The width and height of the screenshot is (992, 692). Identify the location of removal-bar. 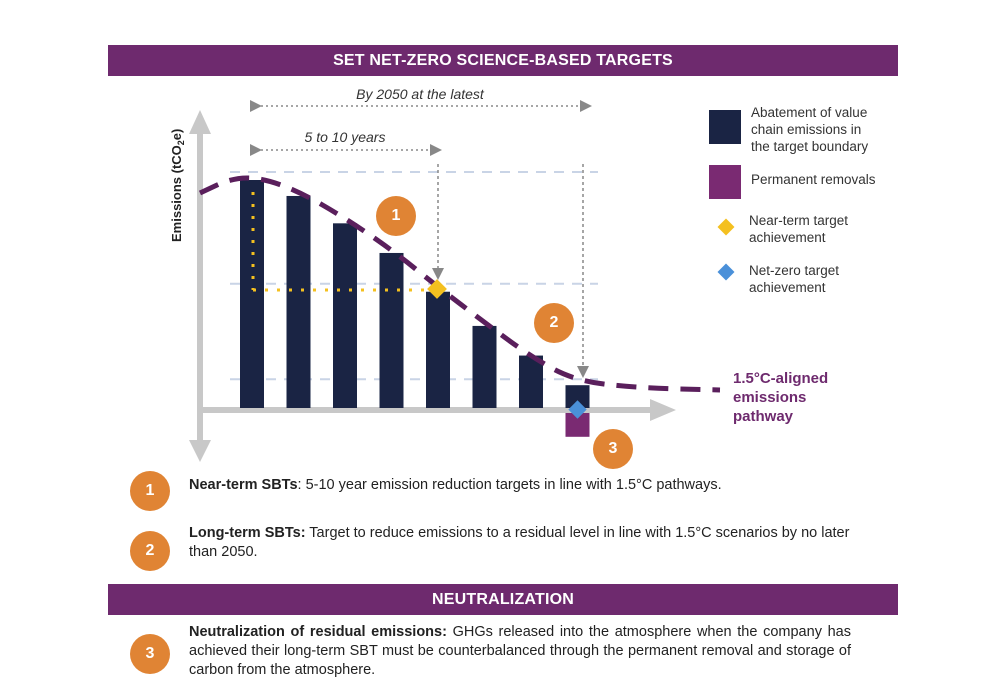
(577, 425).